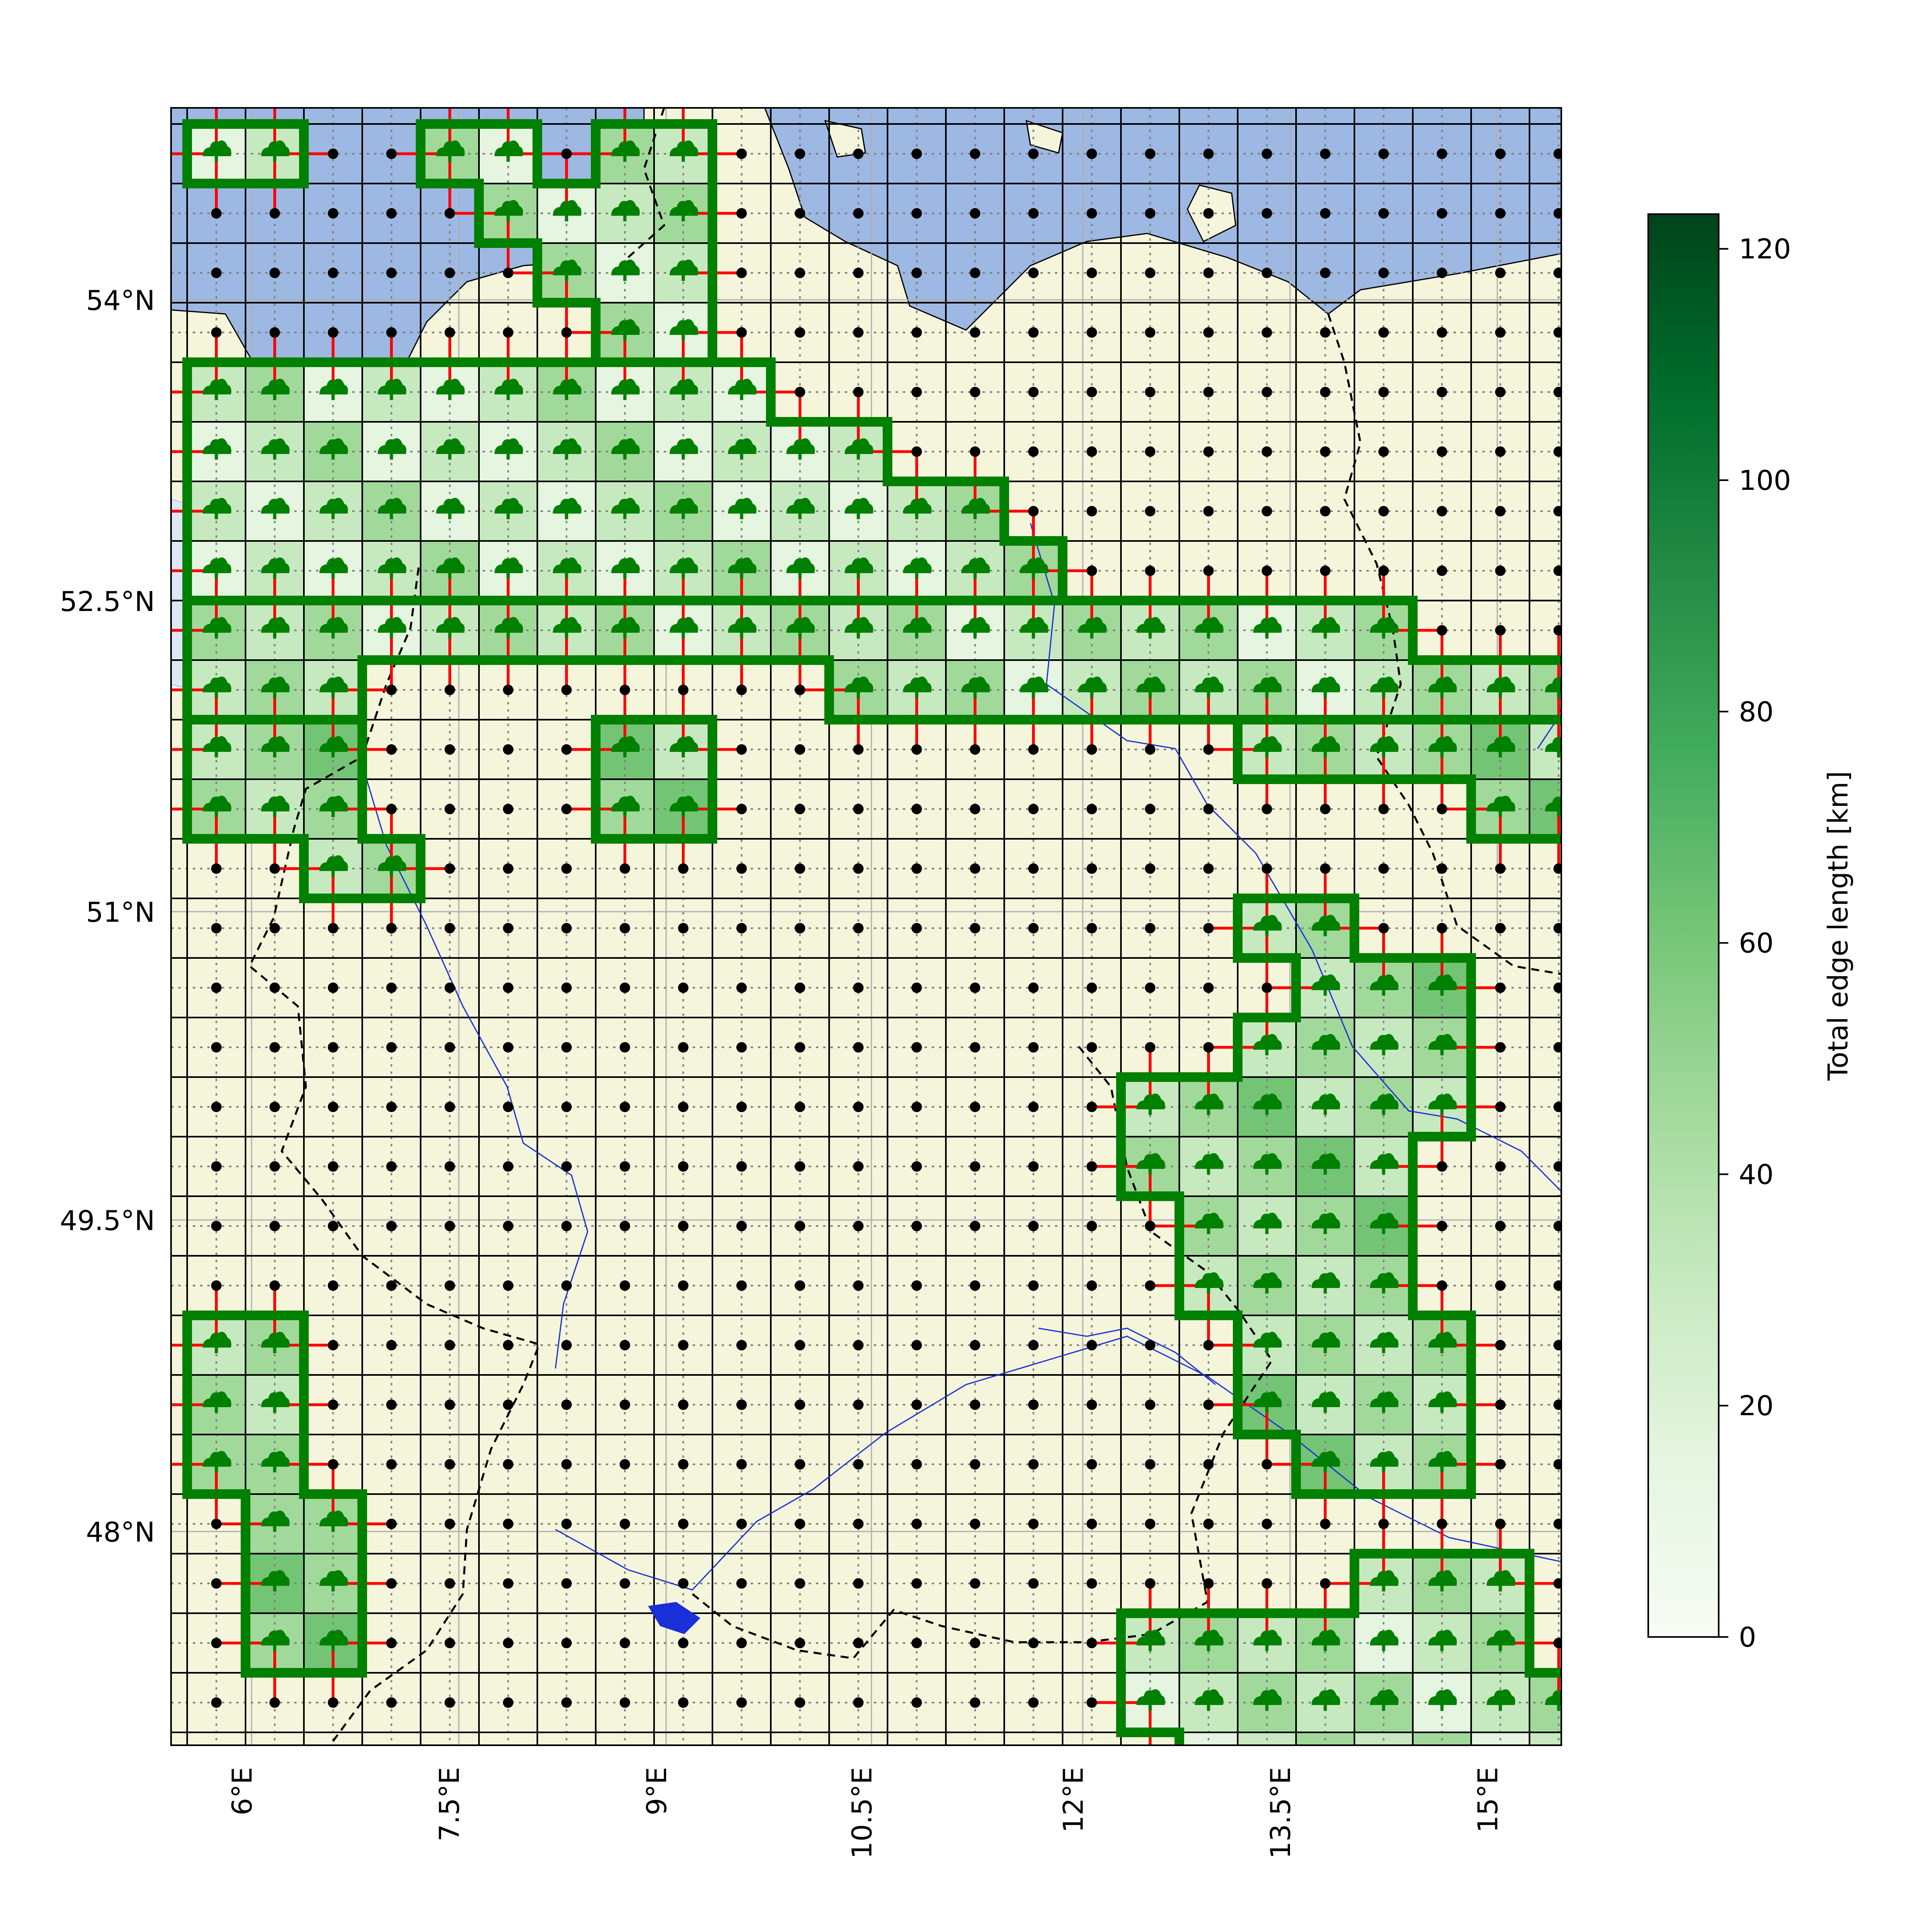 The height and width of the screenshot is (1932, 1932). I want to click on lon-label: 12°E, so click(1074, 1800).